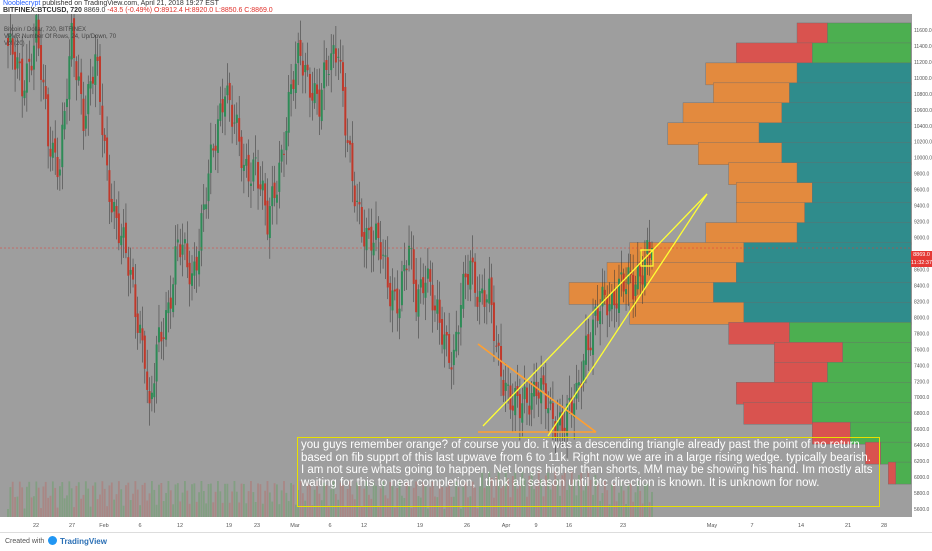  What do you see at coordinates (22, 3) in the screenshot?
I see `author-name: Nooblecrypt` at bounding box center [22, 3].